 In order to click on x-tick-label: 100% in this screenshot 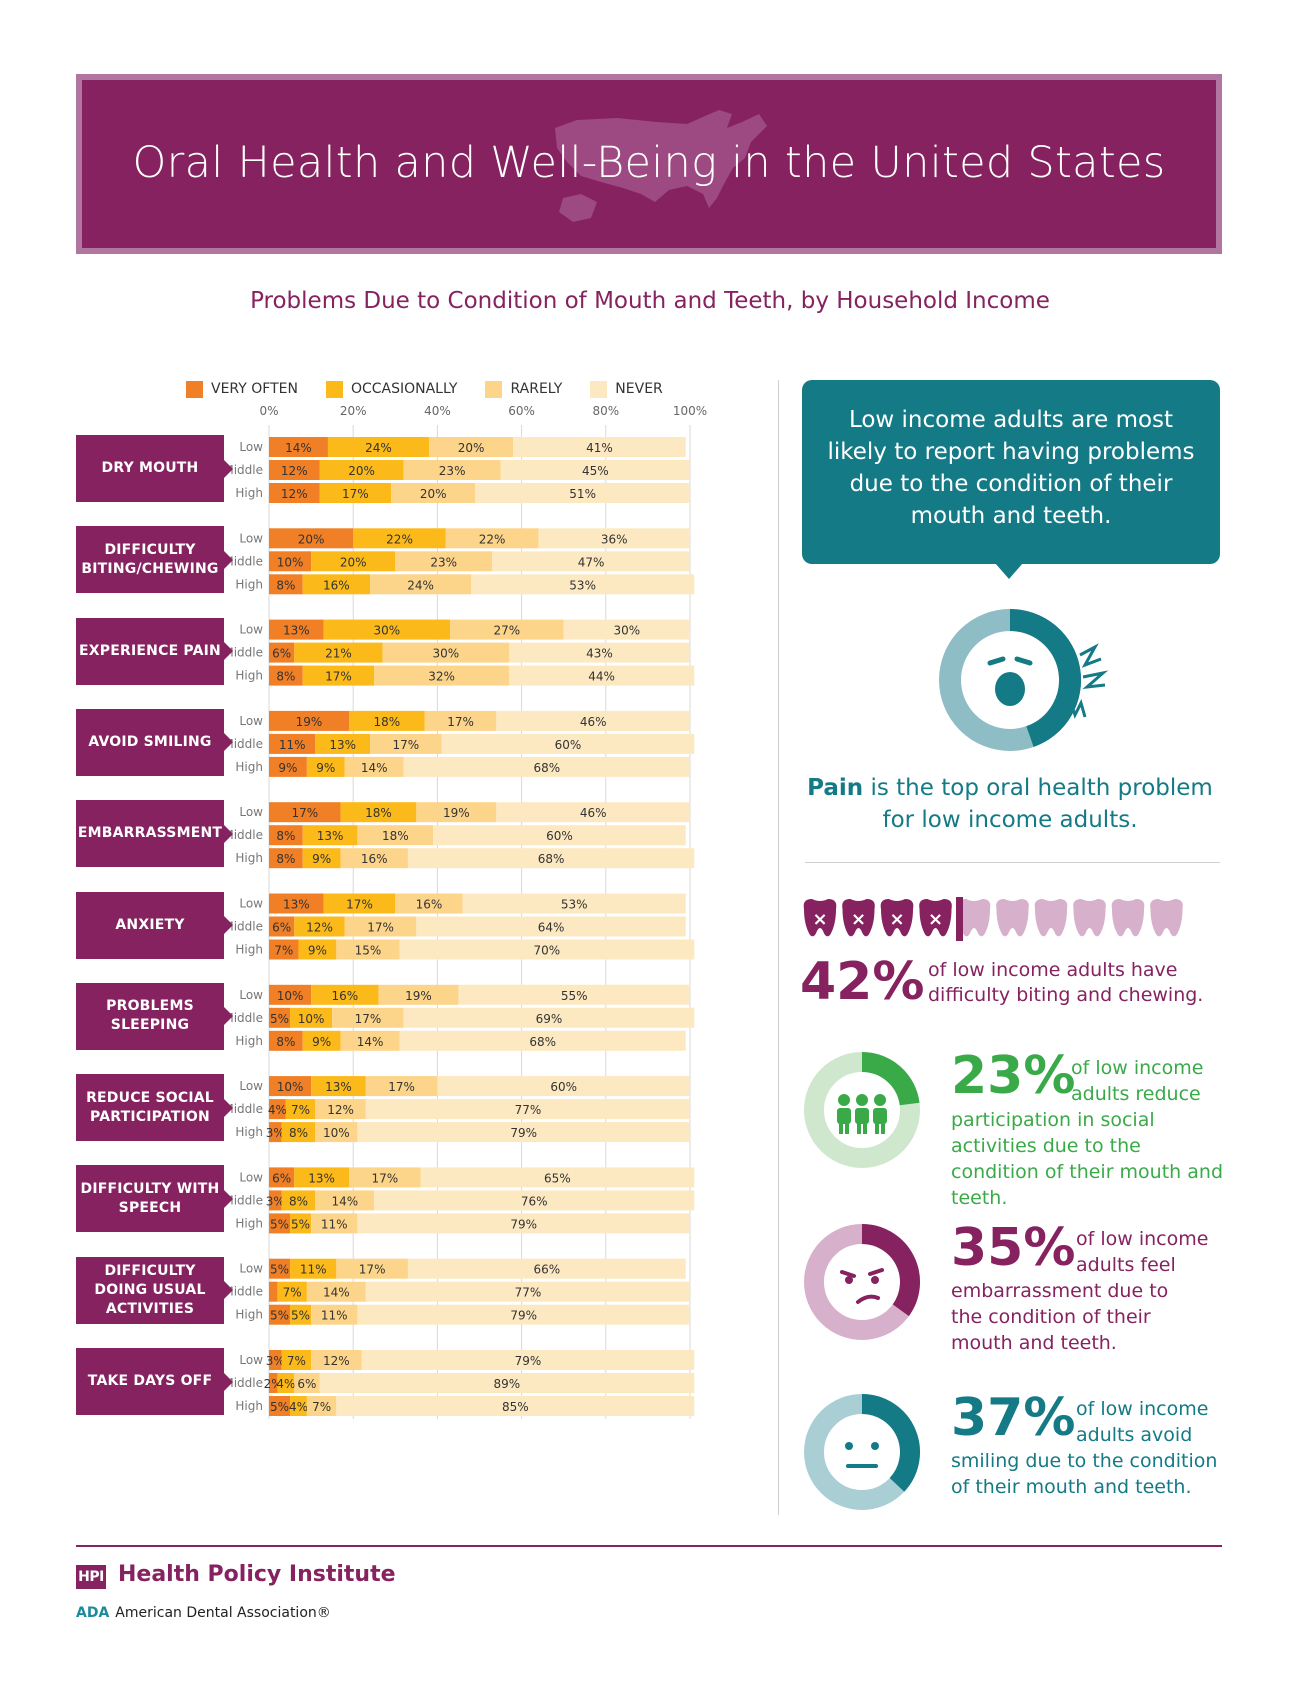, I will do `click(690, 411)`.